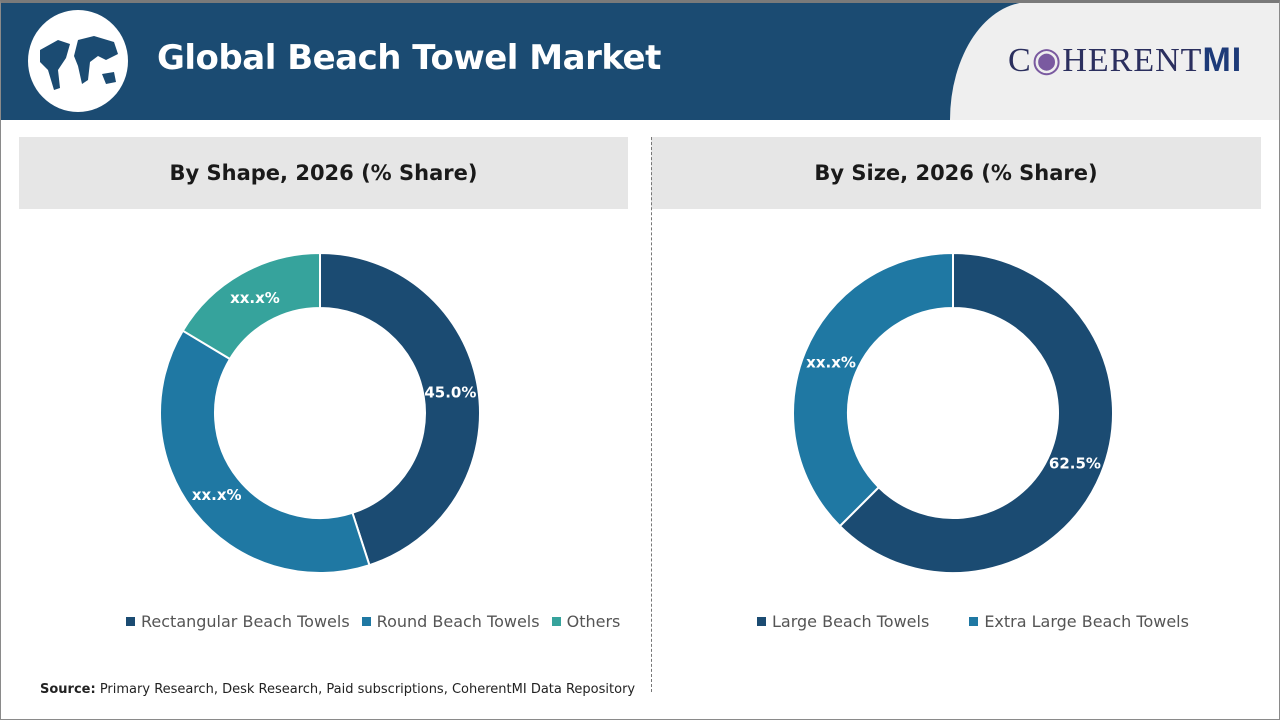  Describe the element at coordinates (956, 173) in the screenshot. I see `chart-title-size: By Size, 2026 (% Share)` at that location.